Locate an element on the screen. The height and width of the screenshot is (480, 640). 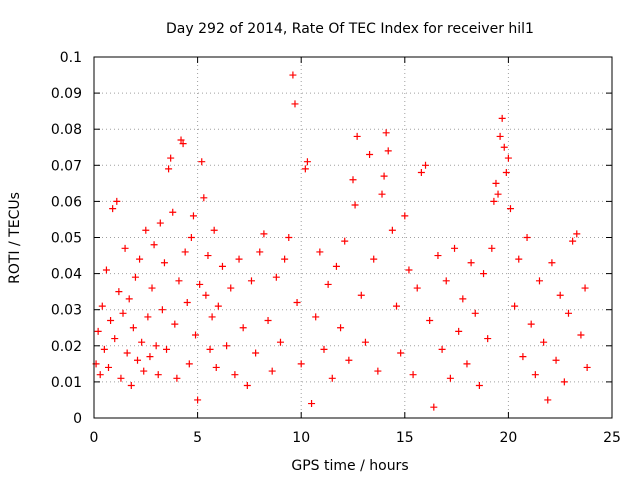
y-tick-label: 0.09 is located at coordinates (66, 94).